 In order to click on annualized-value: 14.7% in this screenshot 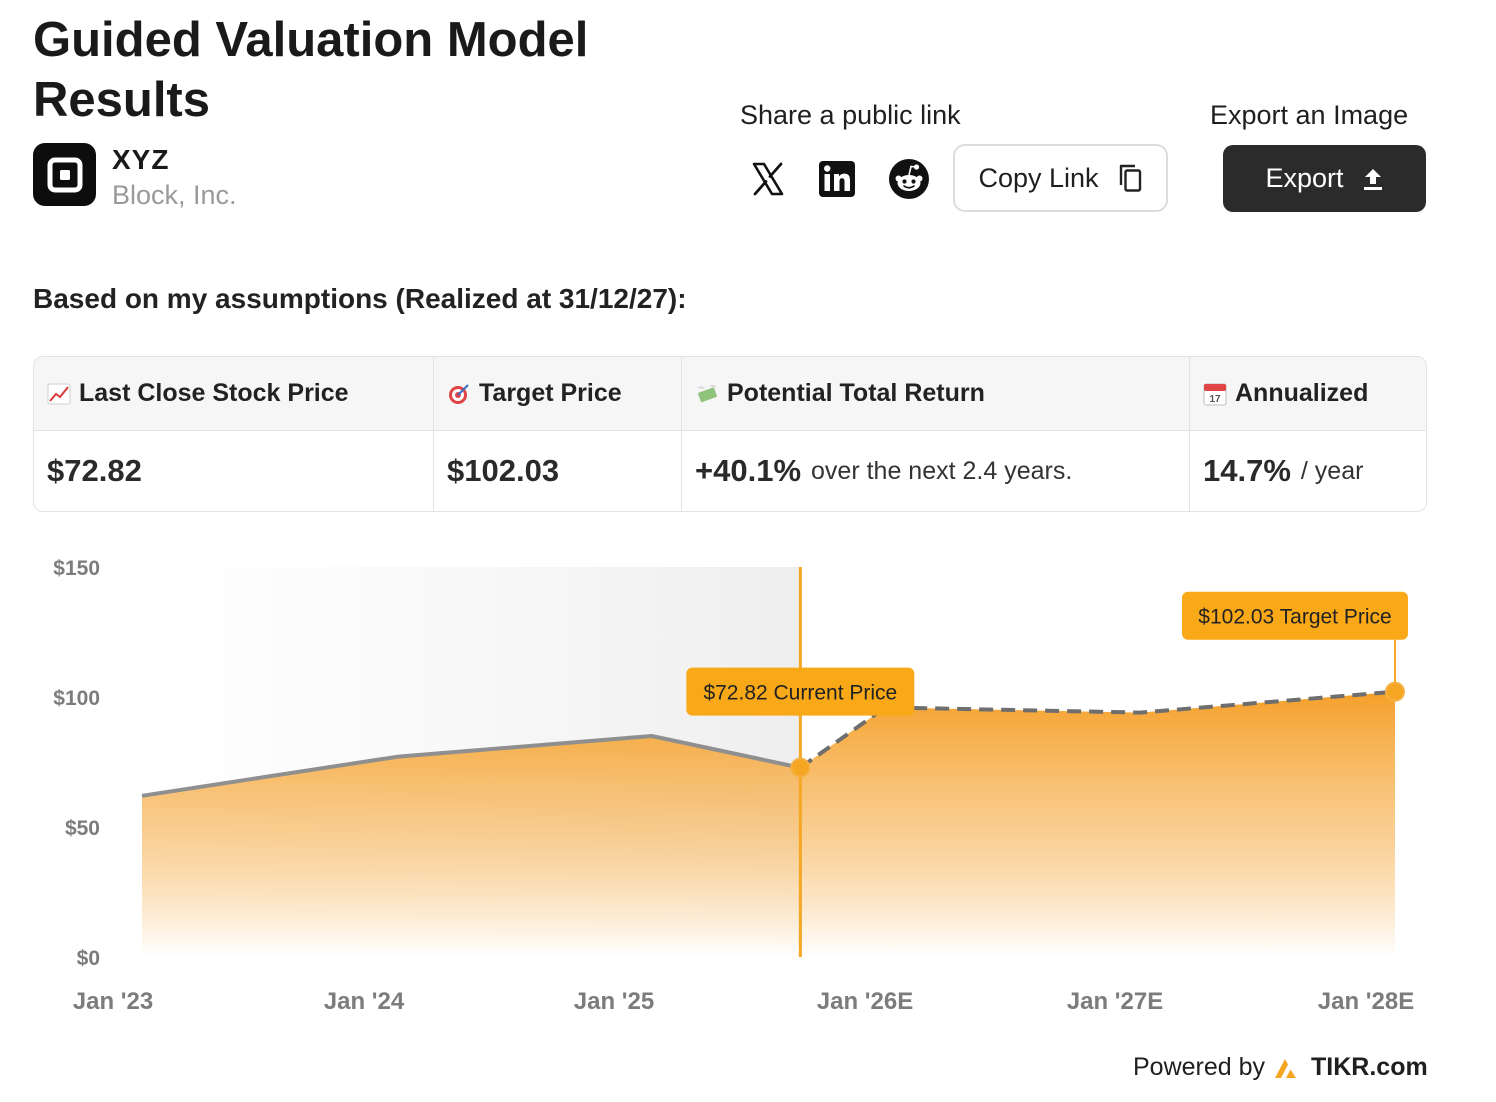, I will do `click(1247, 470)`.